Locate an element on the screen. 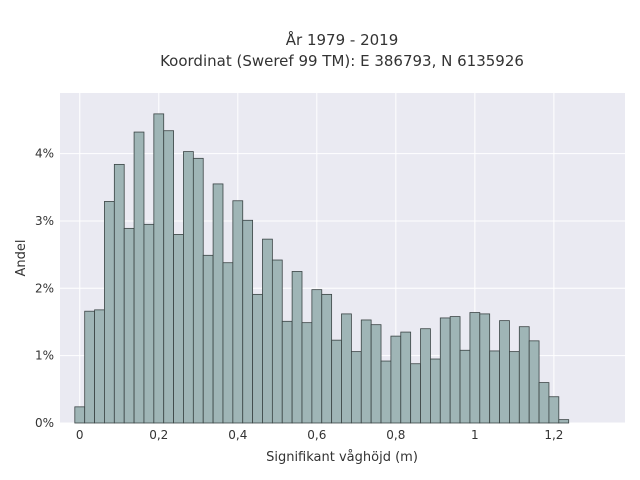  y-tick-label: 2% is located at coordinates (44, 288).